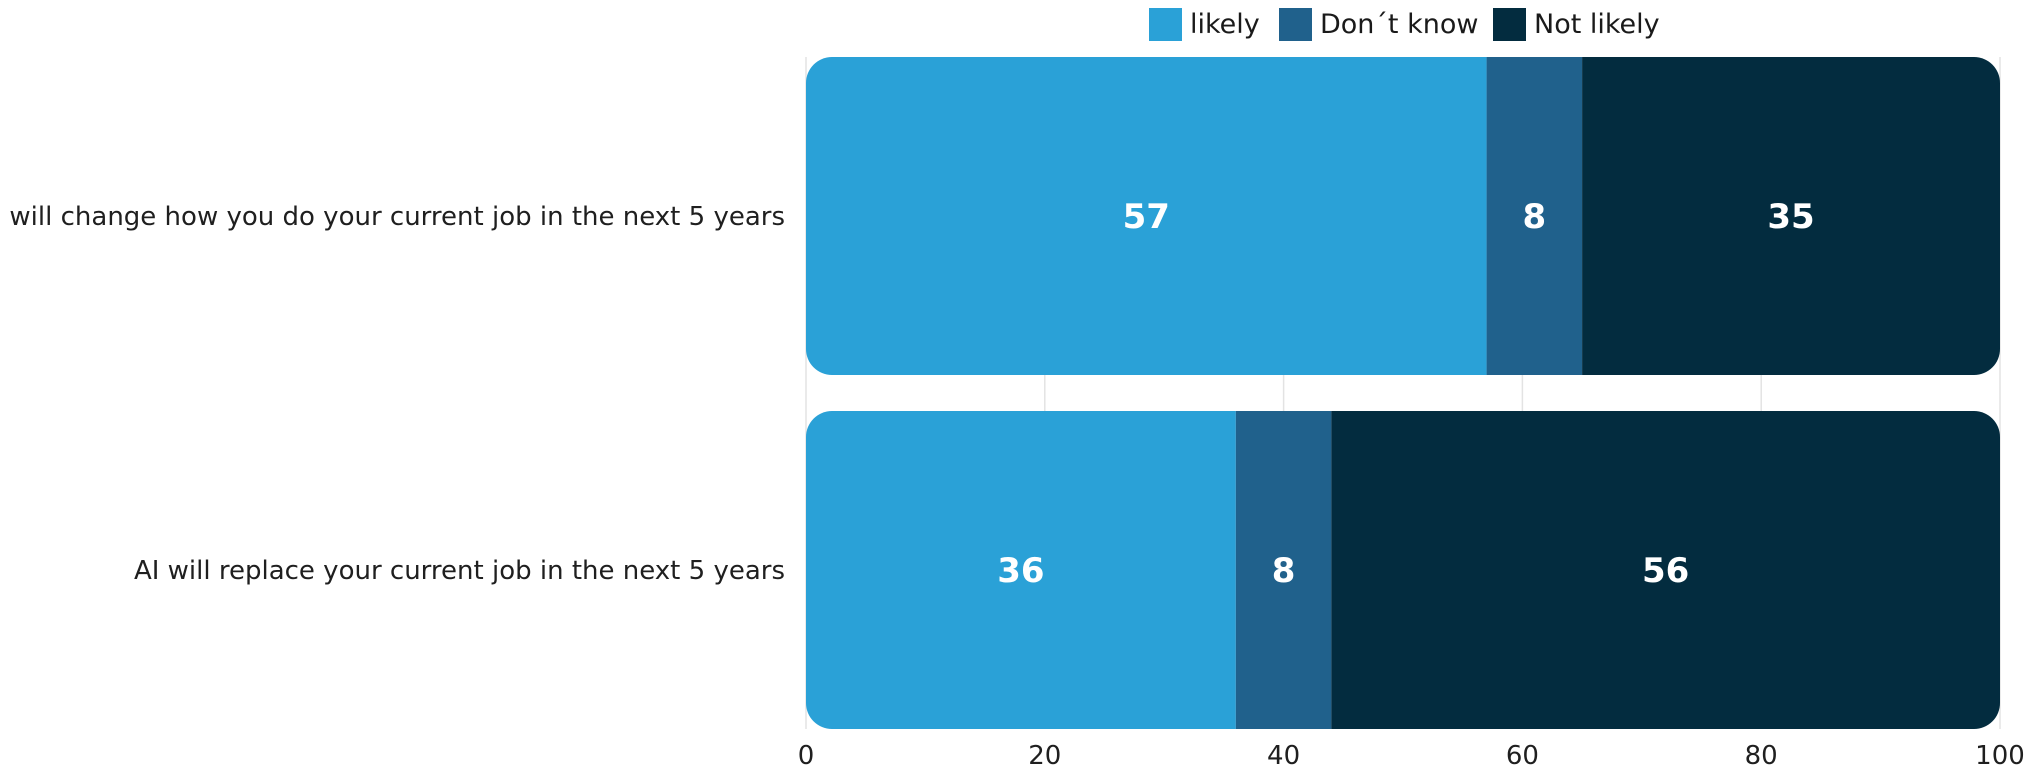 This screenshot has width=2044, height=768. I want to click on bar-value-0-0: 57, so click(1146, 217).